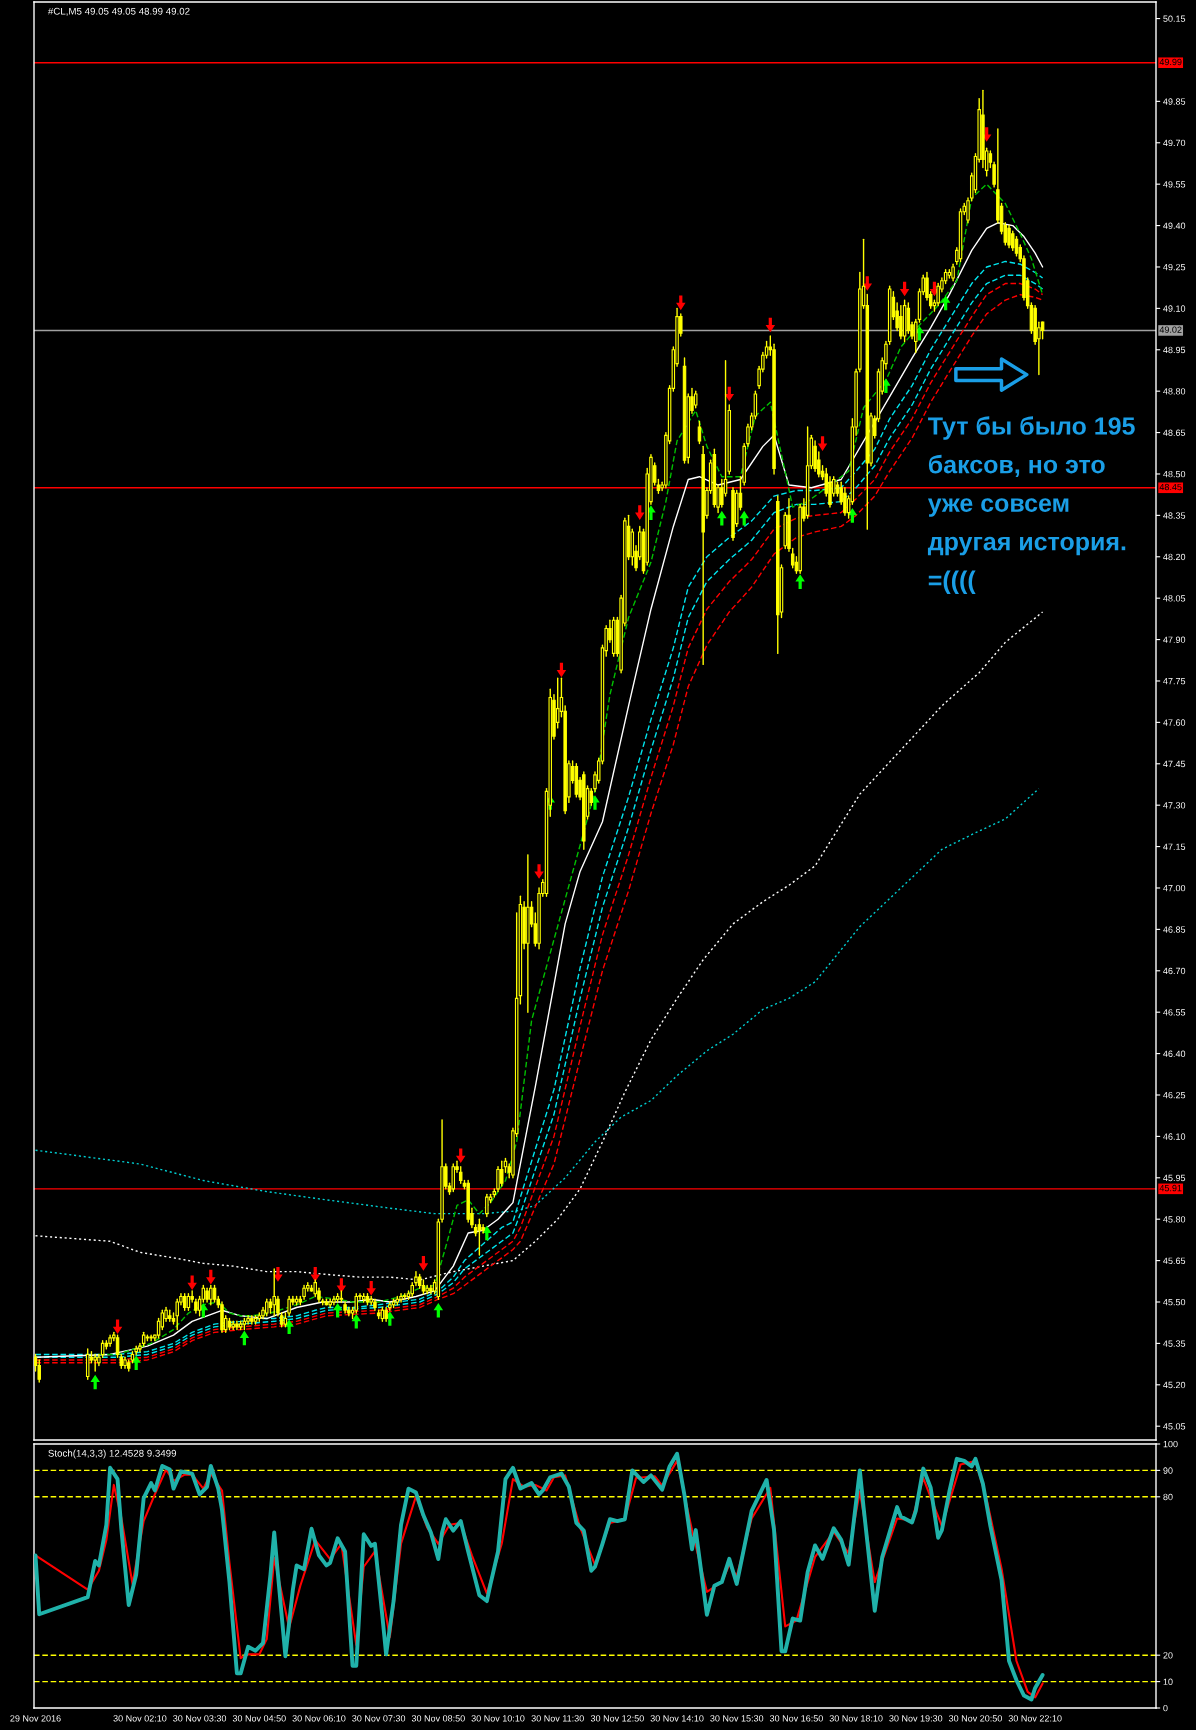  What do you see at coordinates (796, 1718) in the screenshot?
I see `x-tick-label: 30 Nov 16:50` at bounding box center [796, 1718].